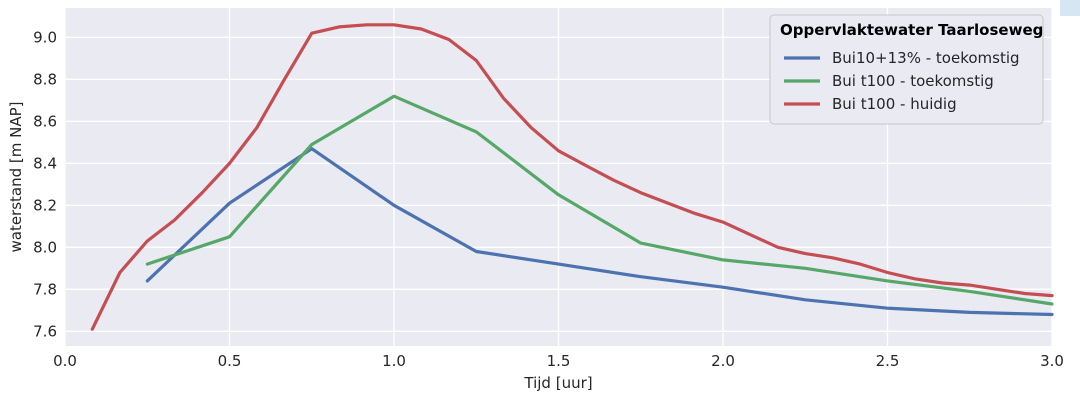  I want to click on x-tick-label: 3.0, so click(1052, 361).